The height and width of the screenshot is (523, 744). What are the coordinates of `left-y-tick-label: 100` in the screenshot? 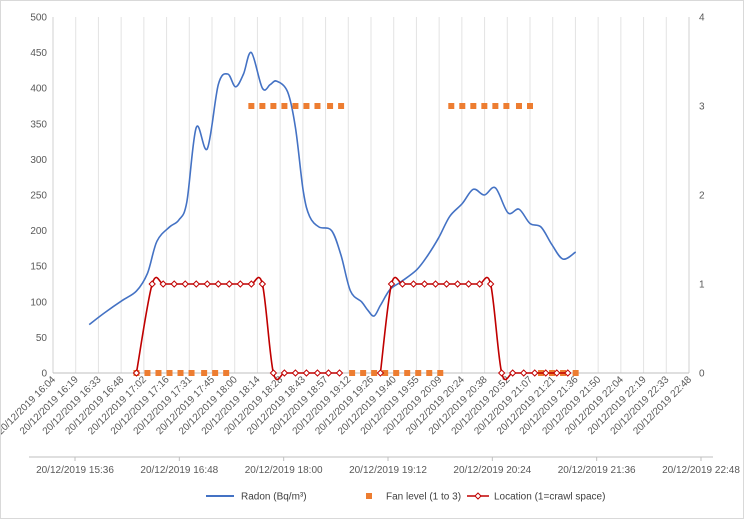 It's located at (38, 302).